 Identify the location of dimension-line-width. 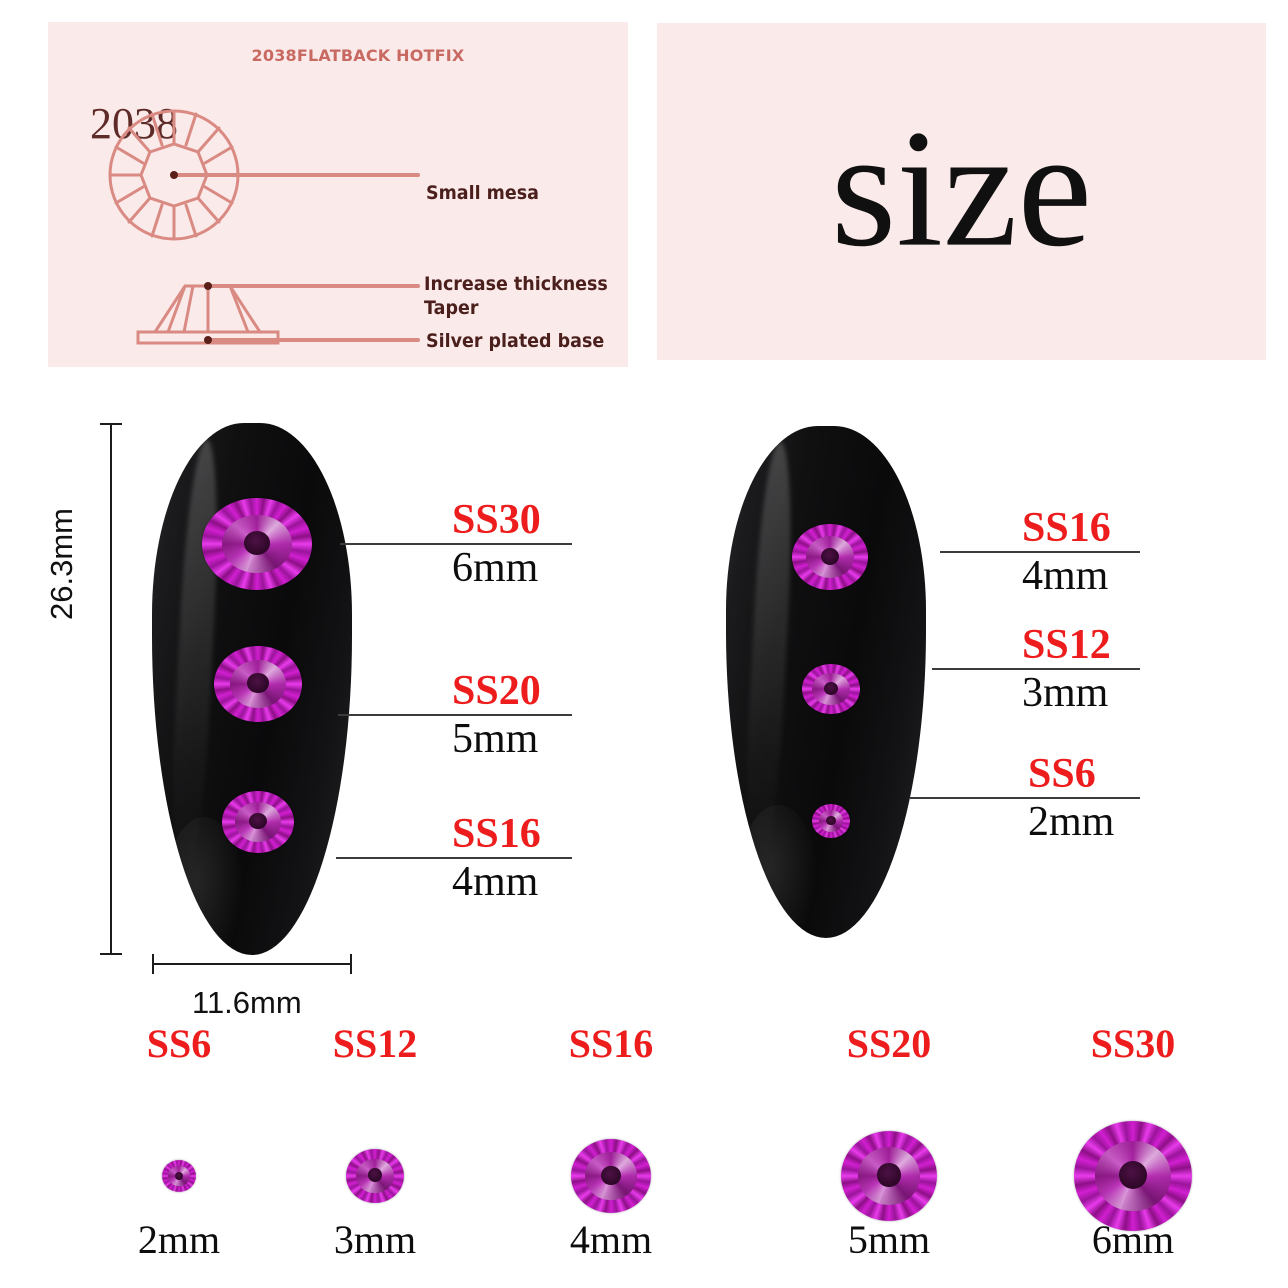
(252, 964).